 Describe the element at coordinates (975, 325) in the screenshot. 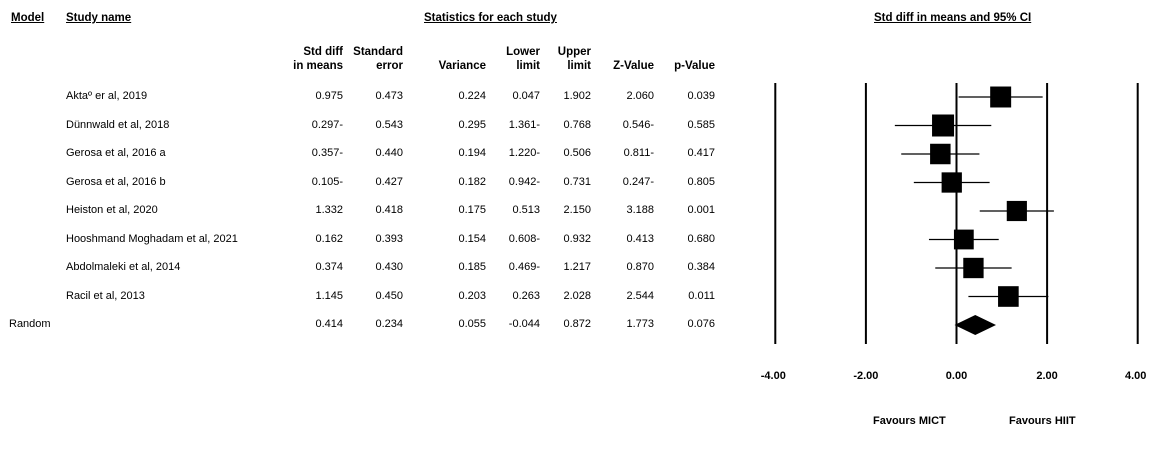

I see `summary-diamond` at that location.